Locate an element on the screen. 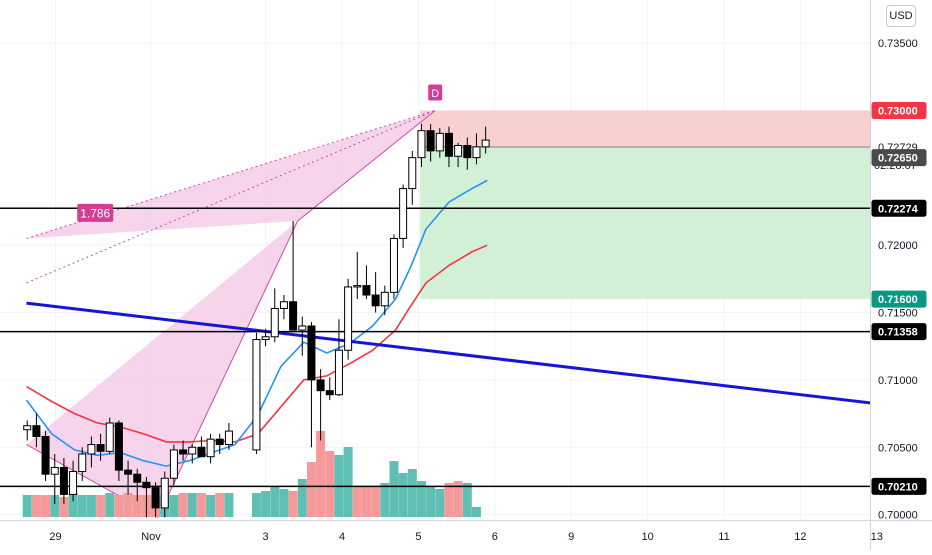 The image size is (932, 555). price-tick-label: 0.70000 is located at coordinates (898, 516).